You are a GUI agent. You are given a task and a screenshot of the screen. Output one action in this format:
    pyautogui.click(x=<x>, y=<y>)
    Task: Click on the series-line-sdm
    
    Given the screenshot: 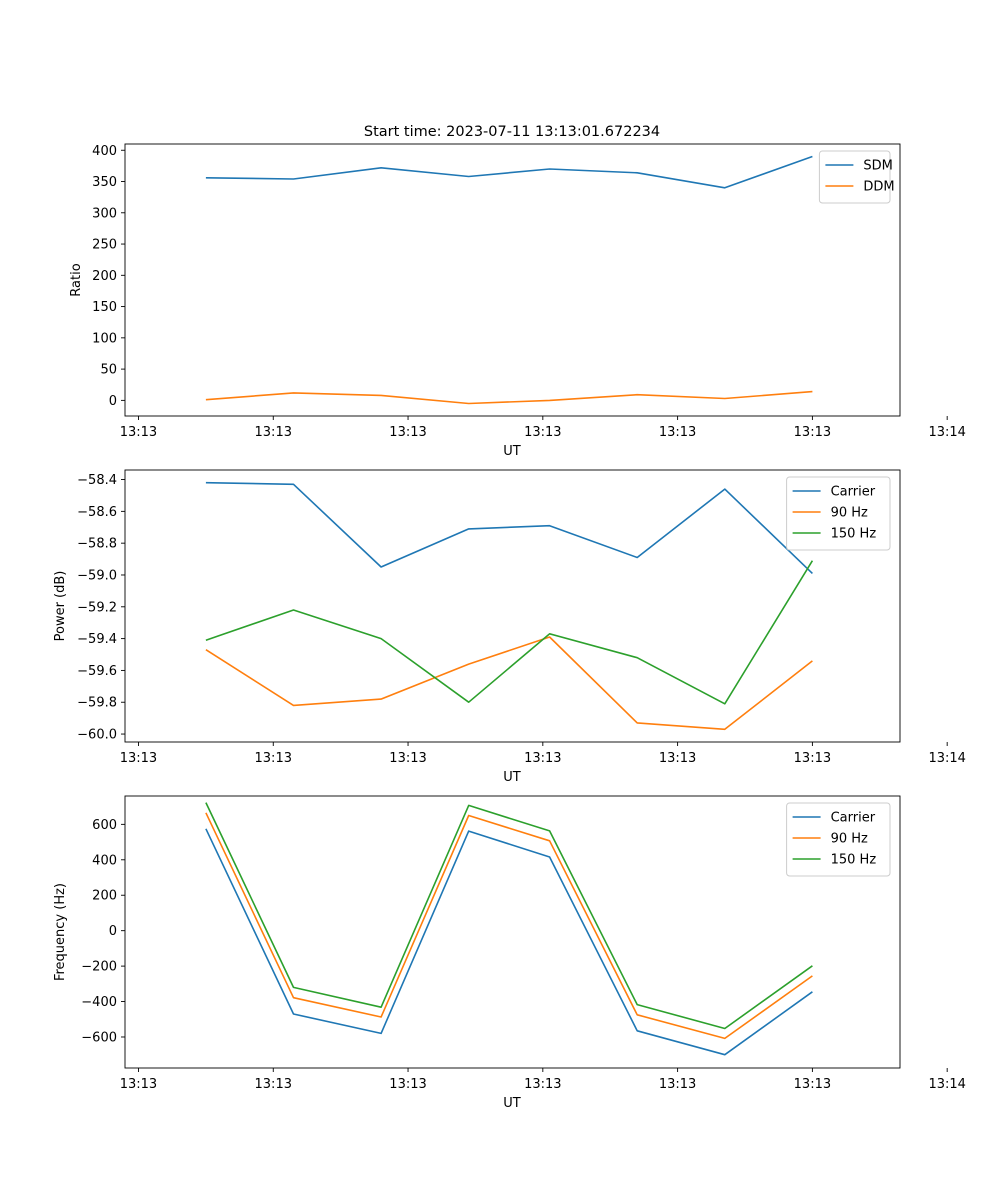 What is the action you would take?
    pyautogui.click(x=509, y=172)
    